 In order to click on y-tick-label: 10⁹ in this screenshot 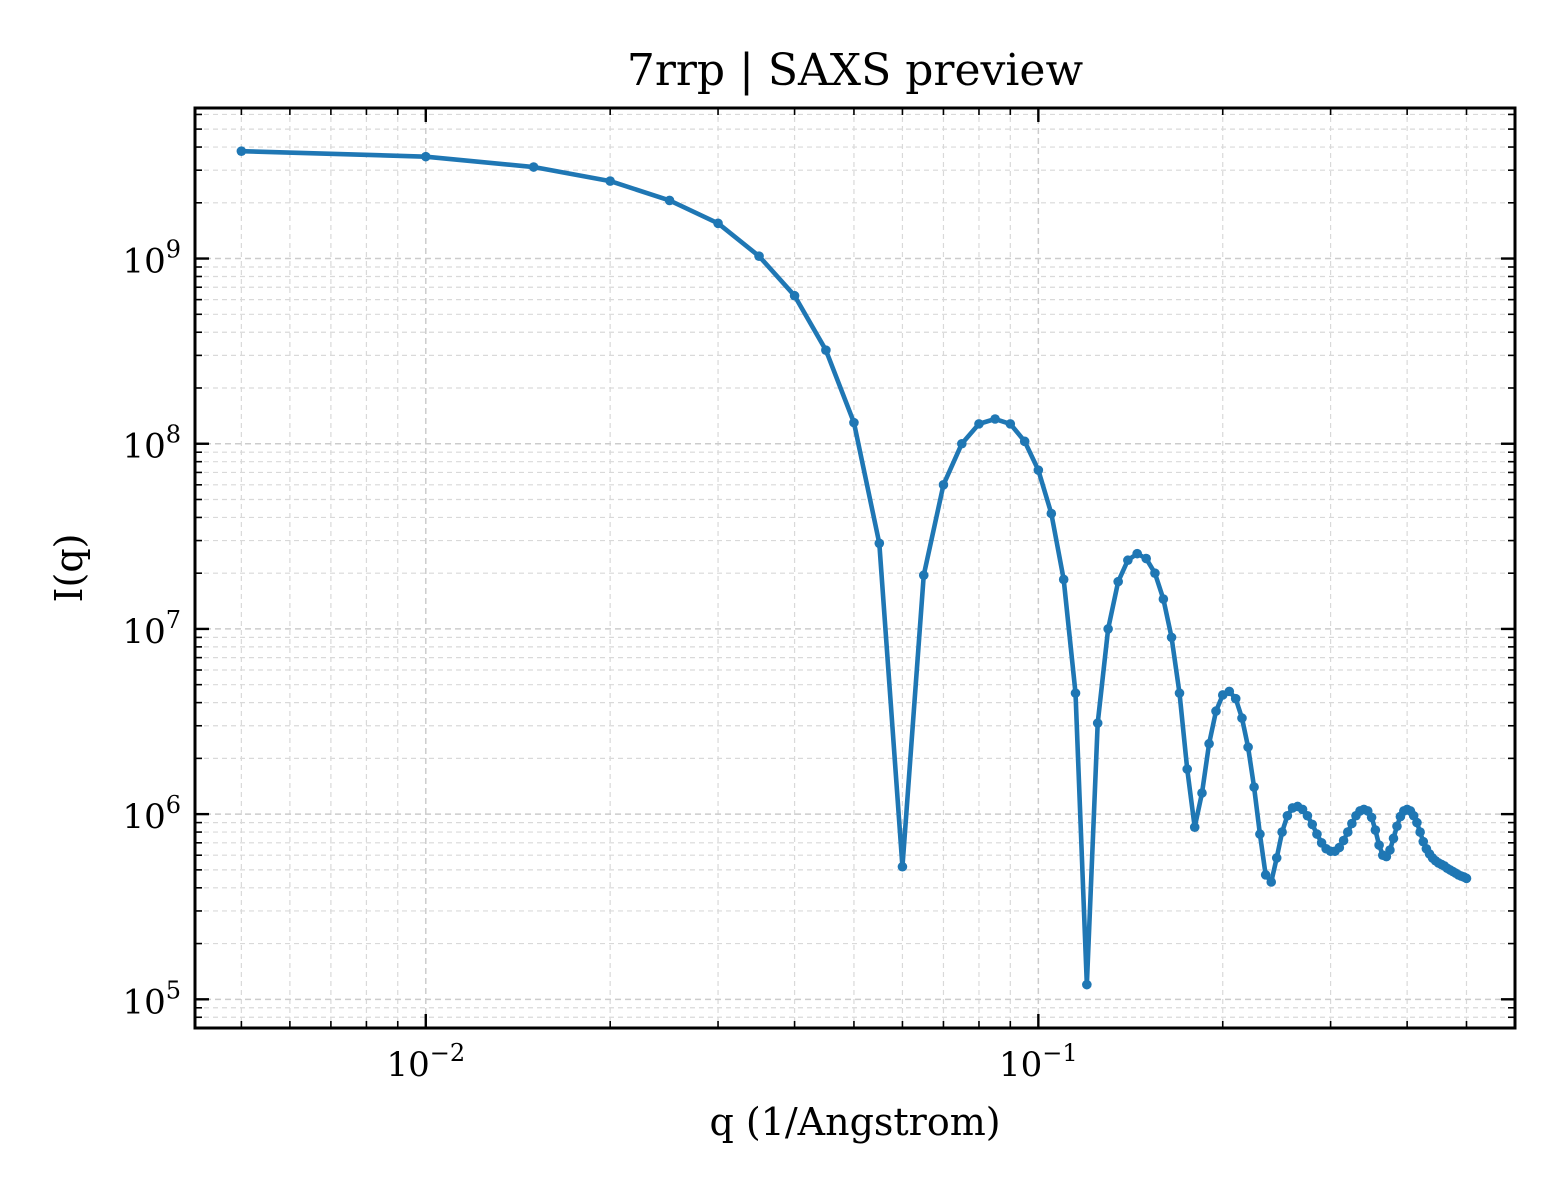, I will do `click(151, 259)`.